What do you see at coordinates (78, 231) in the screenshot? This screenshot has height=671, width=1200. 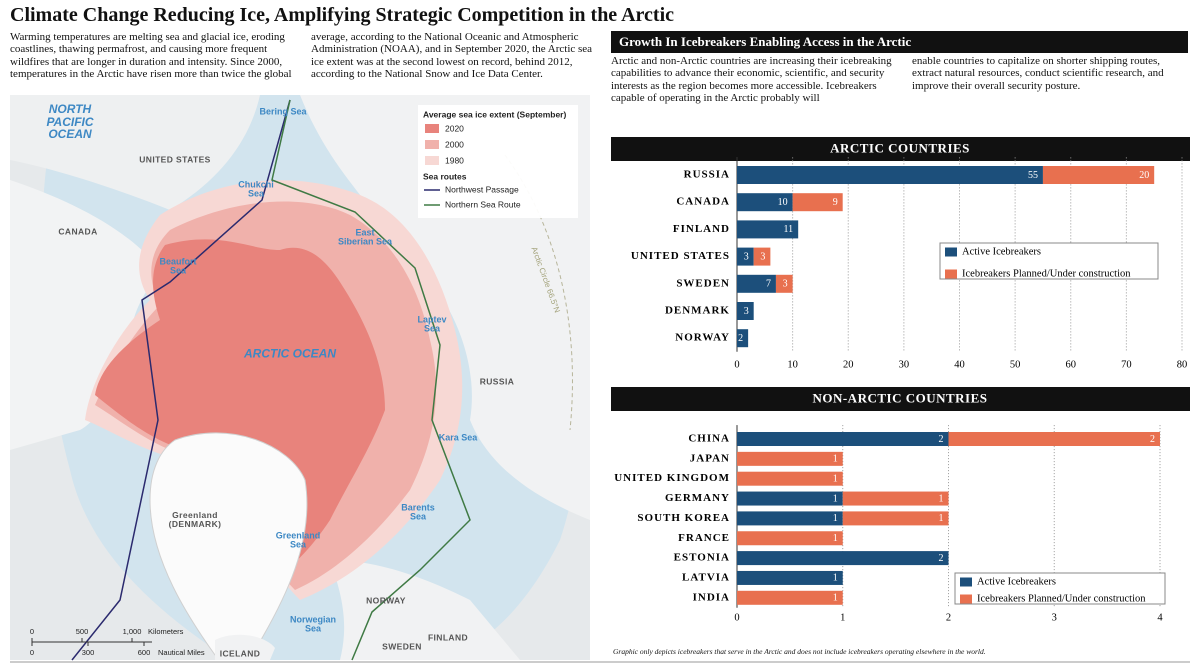 I see `map-label: CANADA` at bounding box center [78, 231].